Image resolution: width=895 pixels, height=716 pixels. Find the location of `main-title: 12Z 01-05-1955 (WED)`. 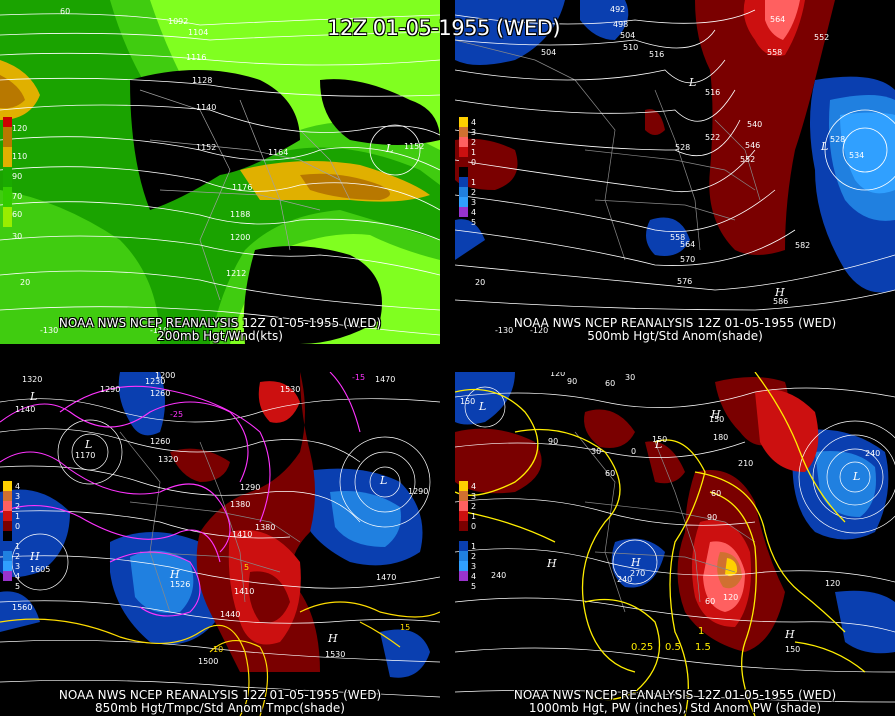

main-title: 12Z 01-05-1955 (WED) is located at coordinates (444, 28).